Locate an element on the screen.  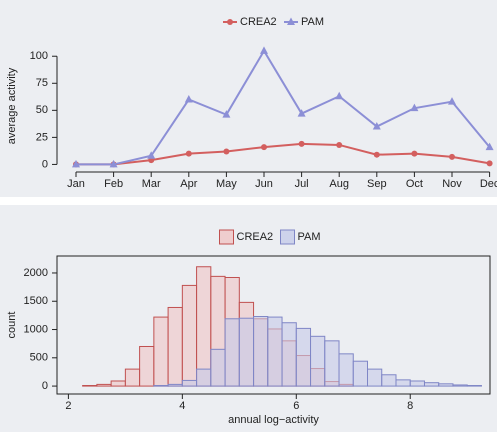
x-tick-label: Apr is located at coordinates (188, 184).